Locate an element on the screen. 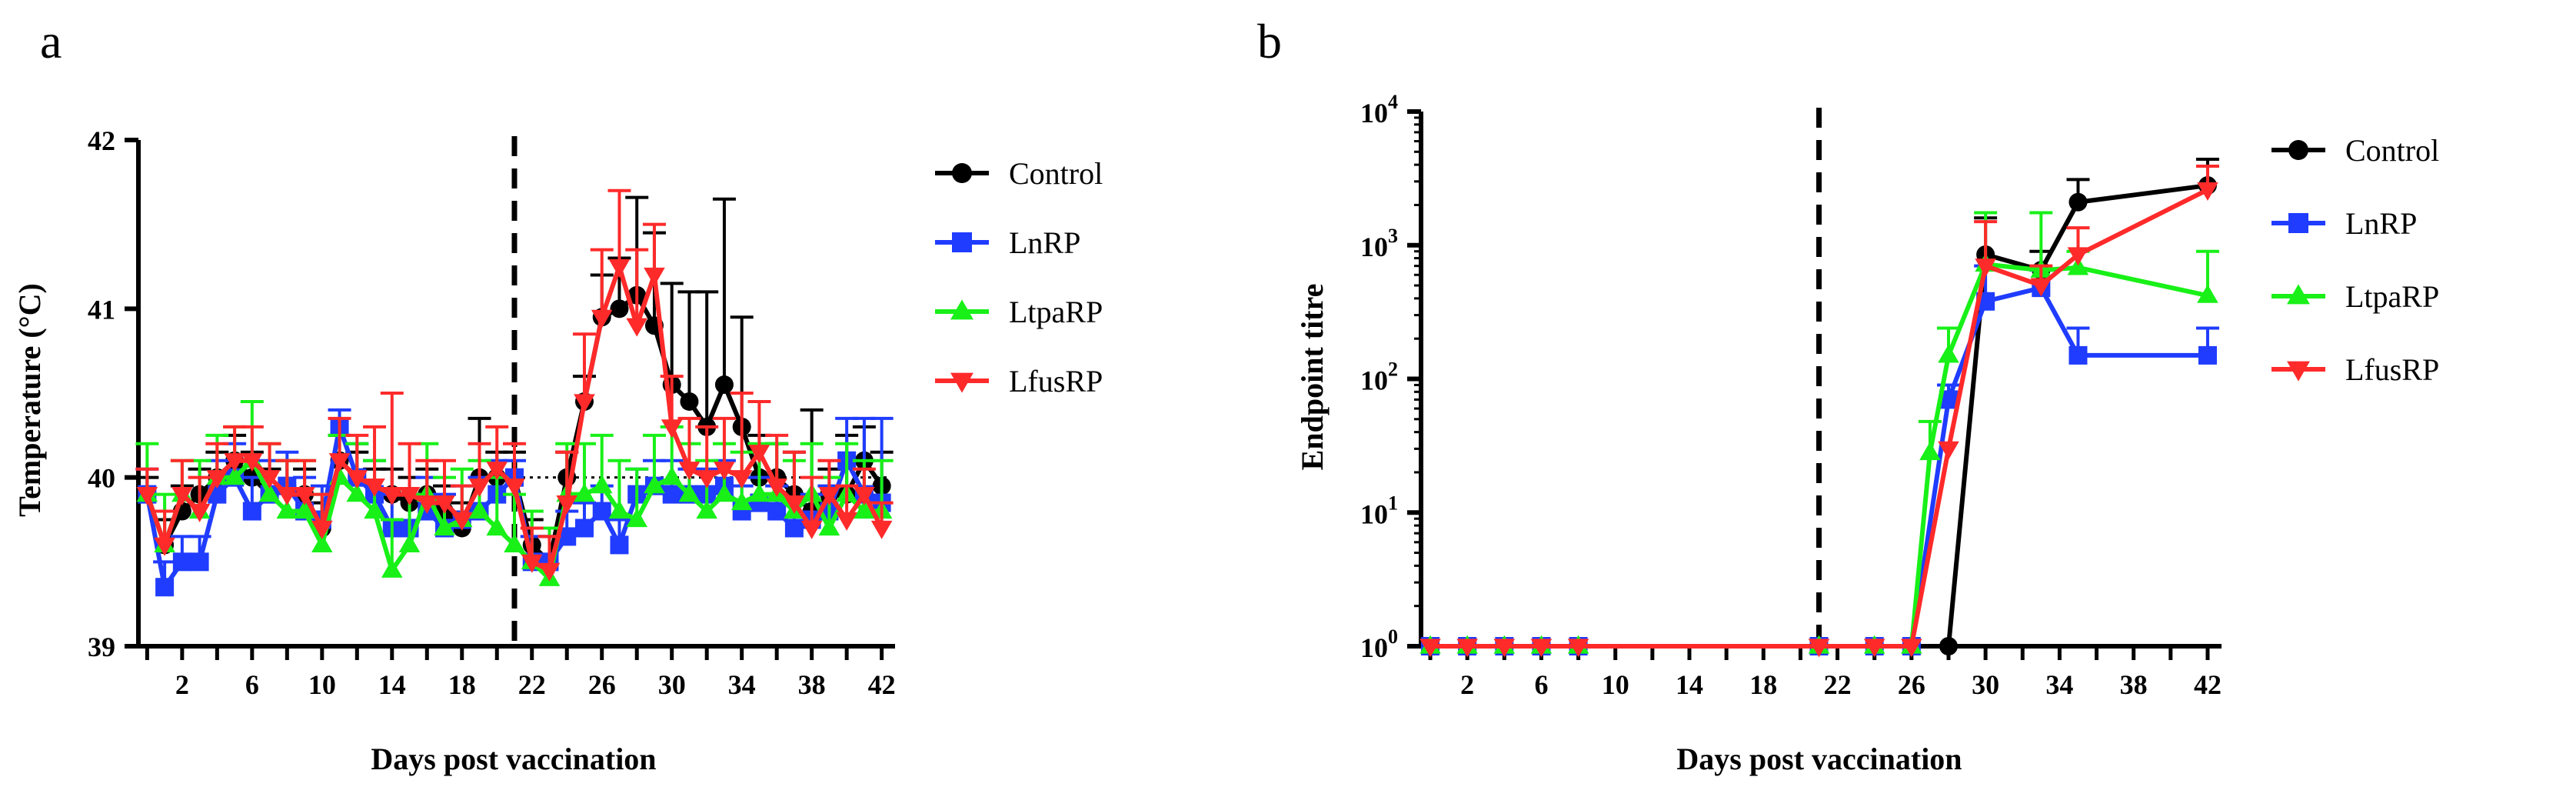  panel-a-xtick-label: 6 is located at coordinates (252, 684).